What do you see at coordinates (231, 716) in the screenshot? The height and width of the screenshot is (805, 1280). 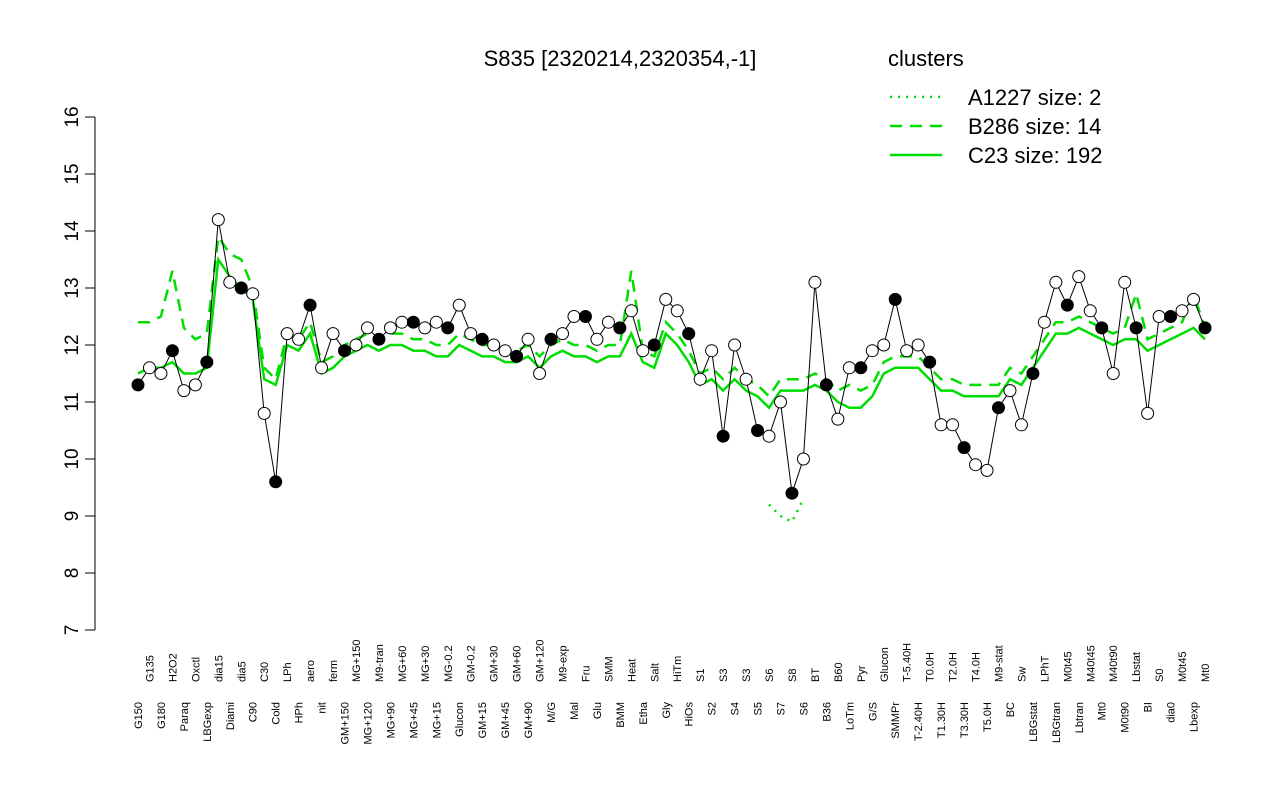 I see `x-tick-label: Diami` at bounding box center [231, 716].